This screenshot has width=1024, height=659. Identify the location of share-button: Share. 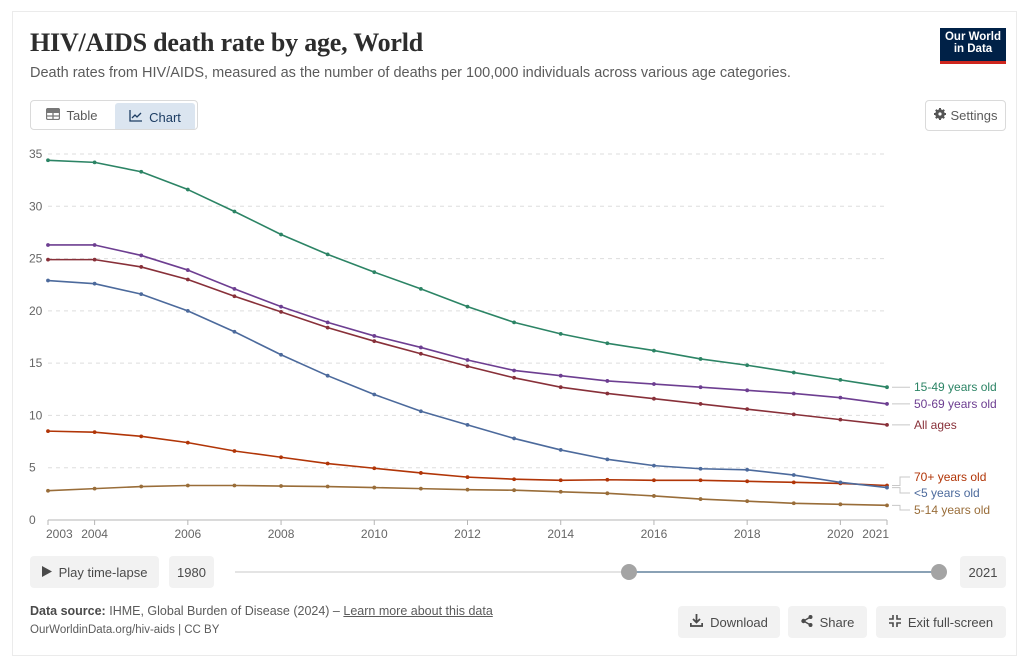
(827, 622).